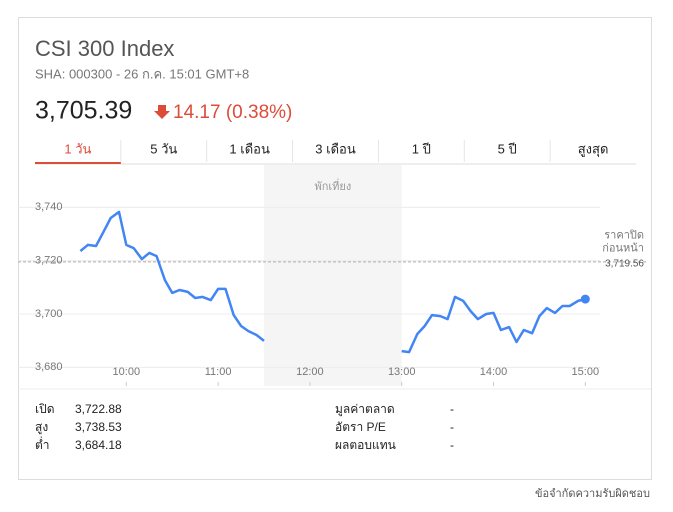  Describe the element at coordinates (218, 372) in the screenshot. I see `x-tick-label: 11:00` at that location.